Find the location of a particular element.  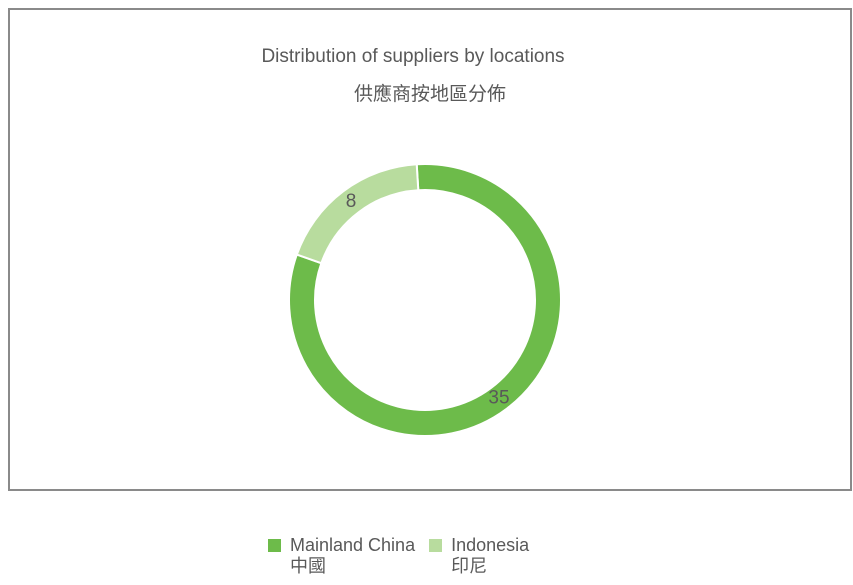

data-label: 35 is located at coordinates (498, 397).